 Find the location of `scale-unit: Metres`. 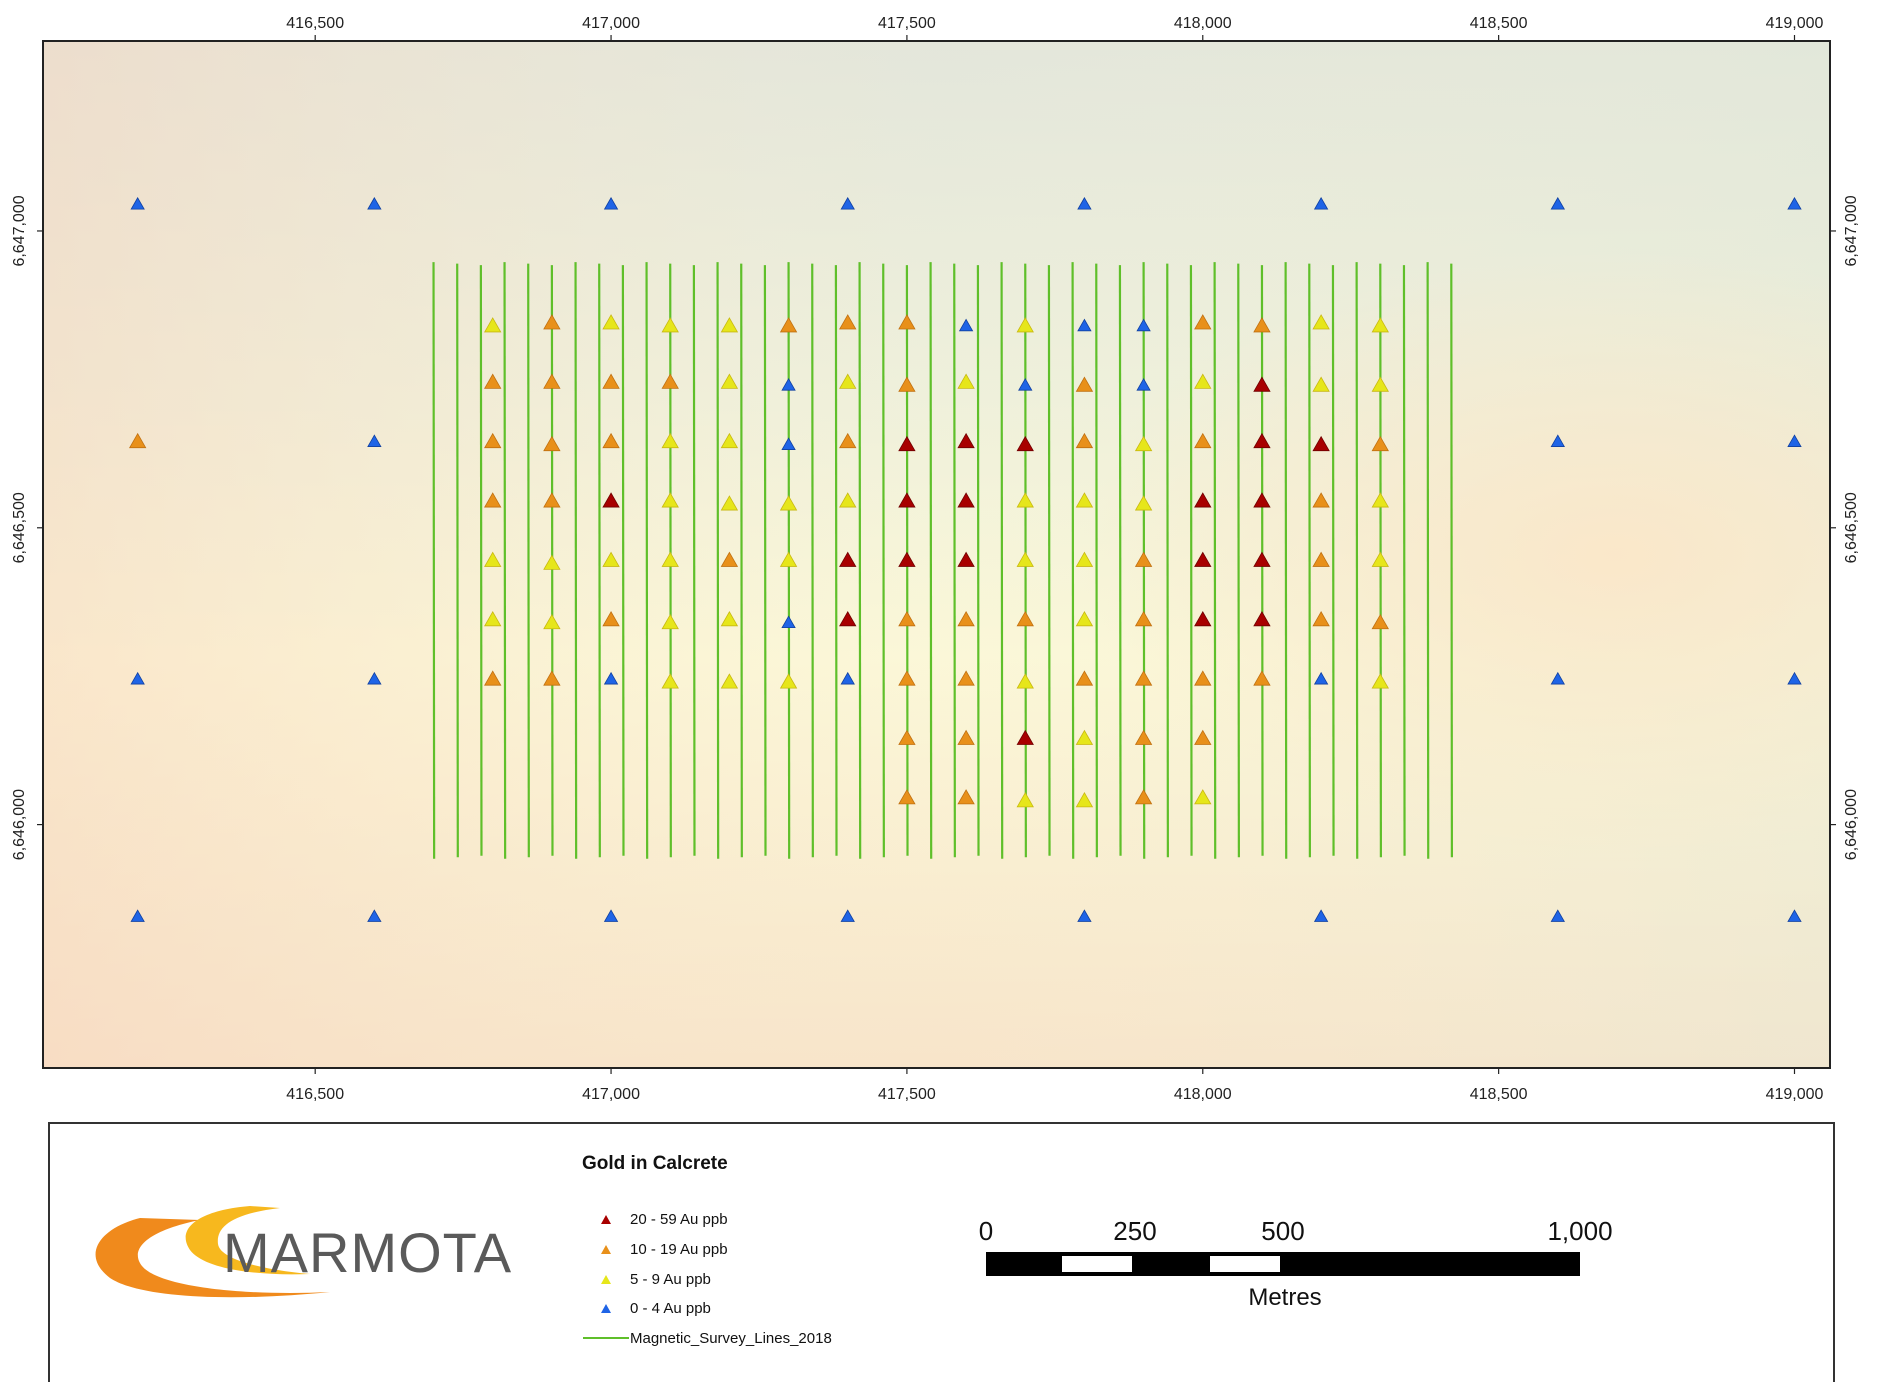

scale-unit: Metres is located at coordinates (1285, 1297).